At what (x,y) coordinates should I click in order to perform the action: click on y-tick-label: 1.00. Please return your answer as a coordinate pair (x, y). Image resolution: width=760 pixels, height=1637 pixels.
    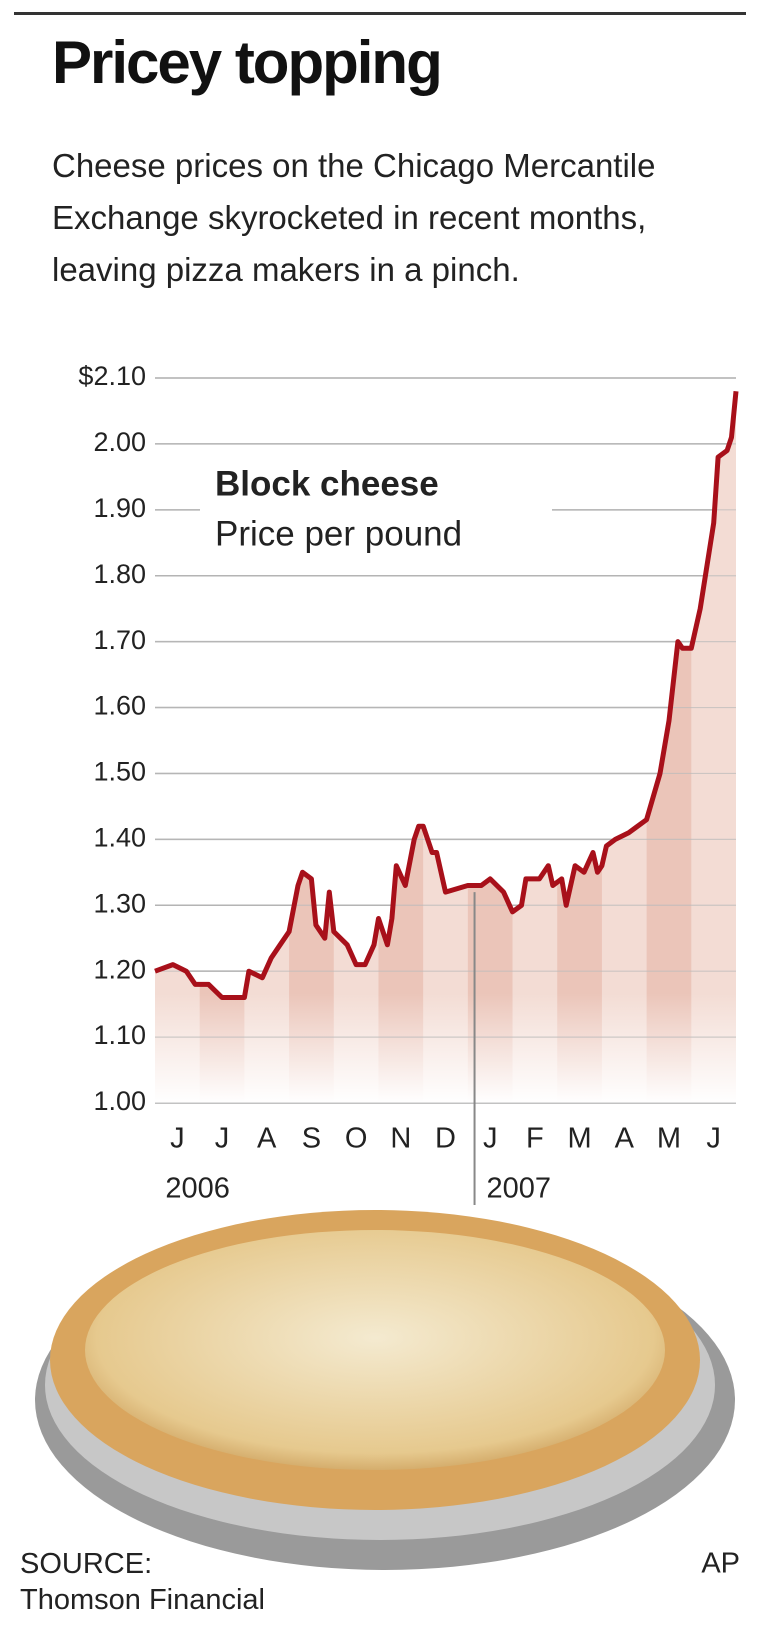
    Looking at the image, I should click on (119, 1101).